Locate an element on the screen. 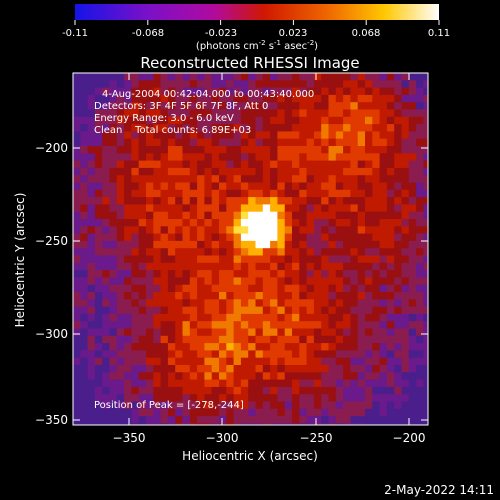 The width and height of the screenshot is (500, 500). y-axis-label: Heliocentric Y (arcsec) is located at coordinates (20, 260).